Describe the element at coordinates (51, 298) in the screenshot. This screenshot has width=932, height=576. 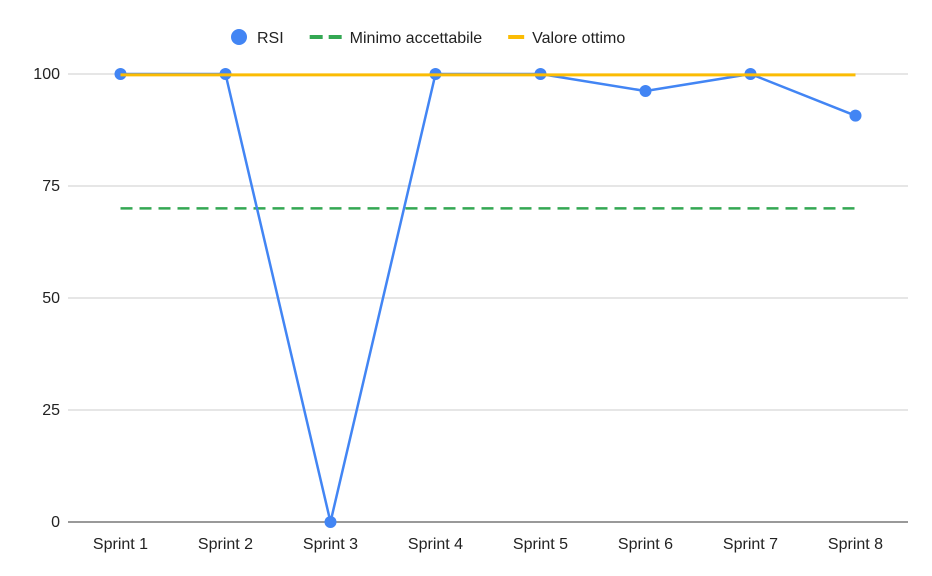
I see `y-tick-label: 50` at that location.